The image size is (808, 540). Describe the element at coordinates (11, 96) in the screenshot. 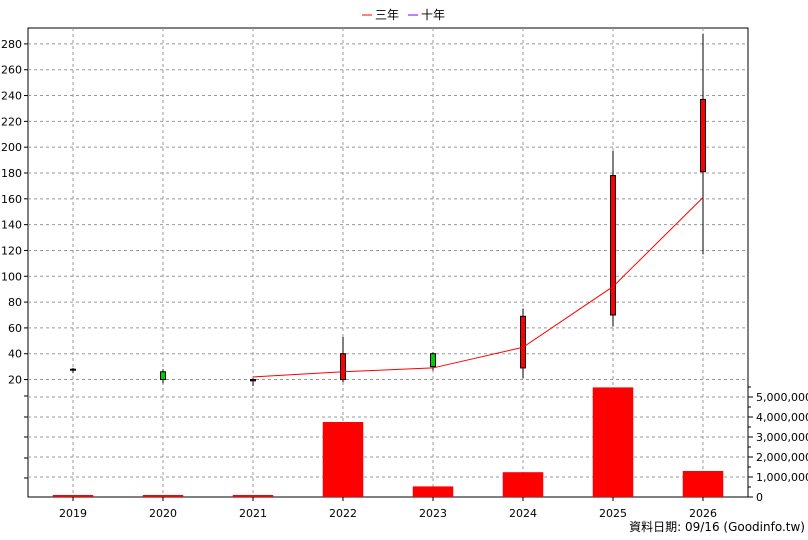

I see `price-tick-label: 240` at that location.